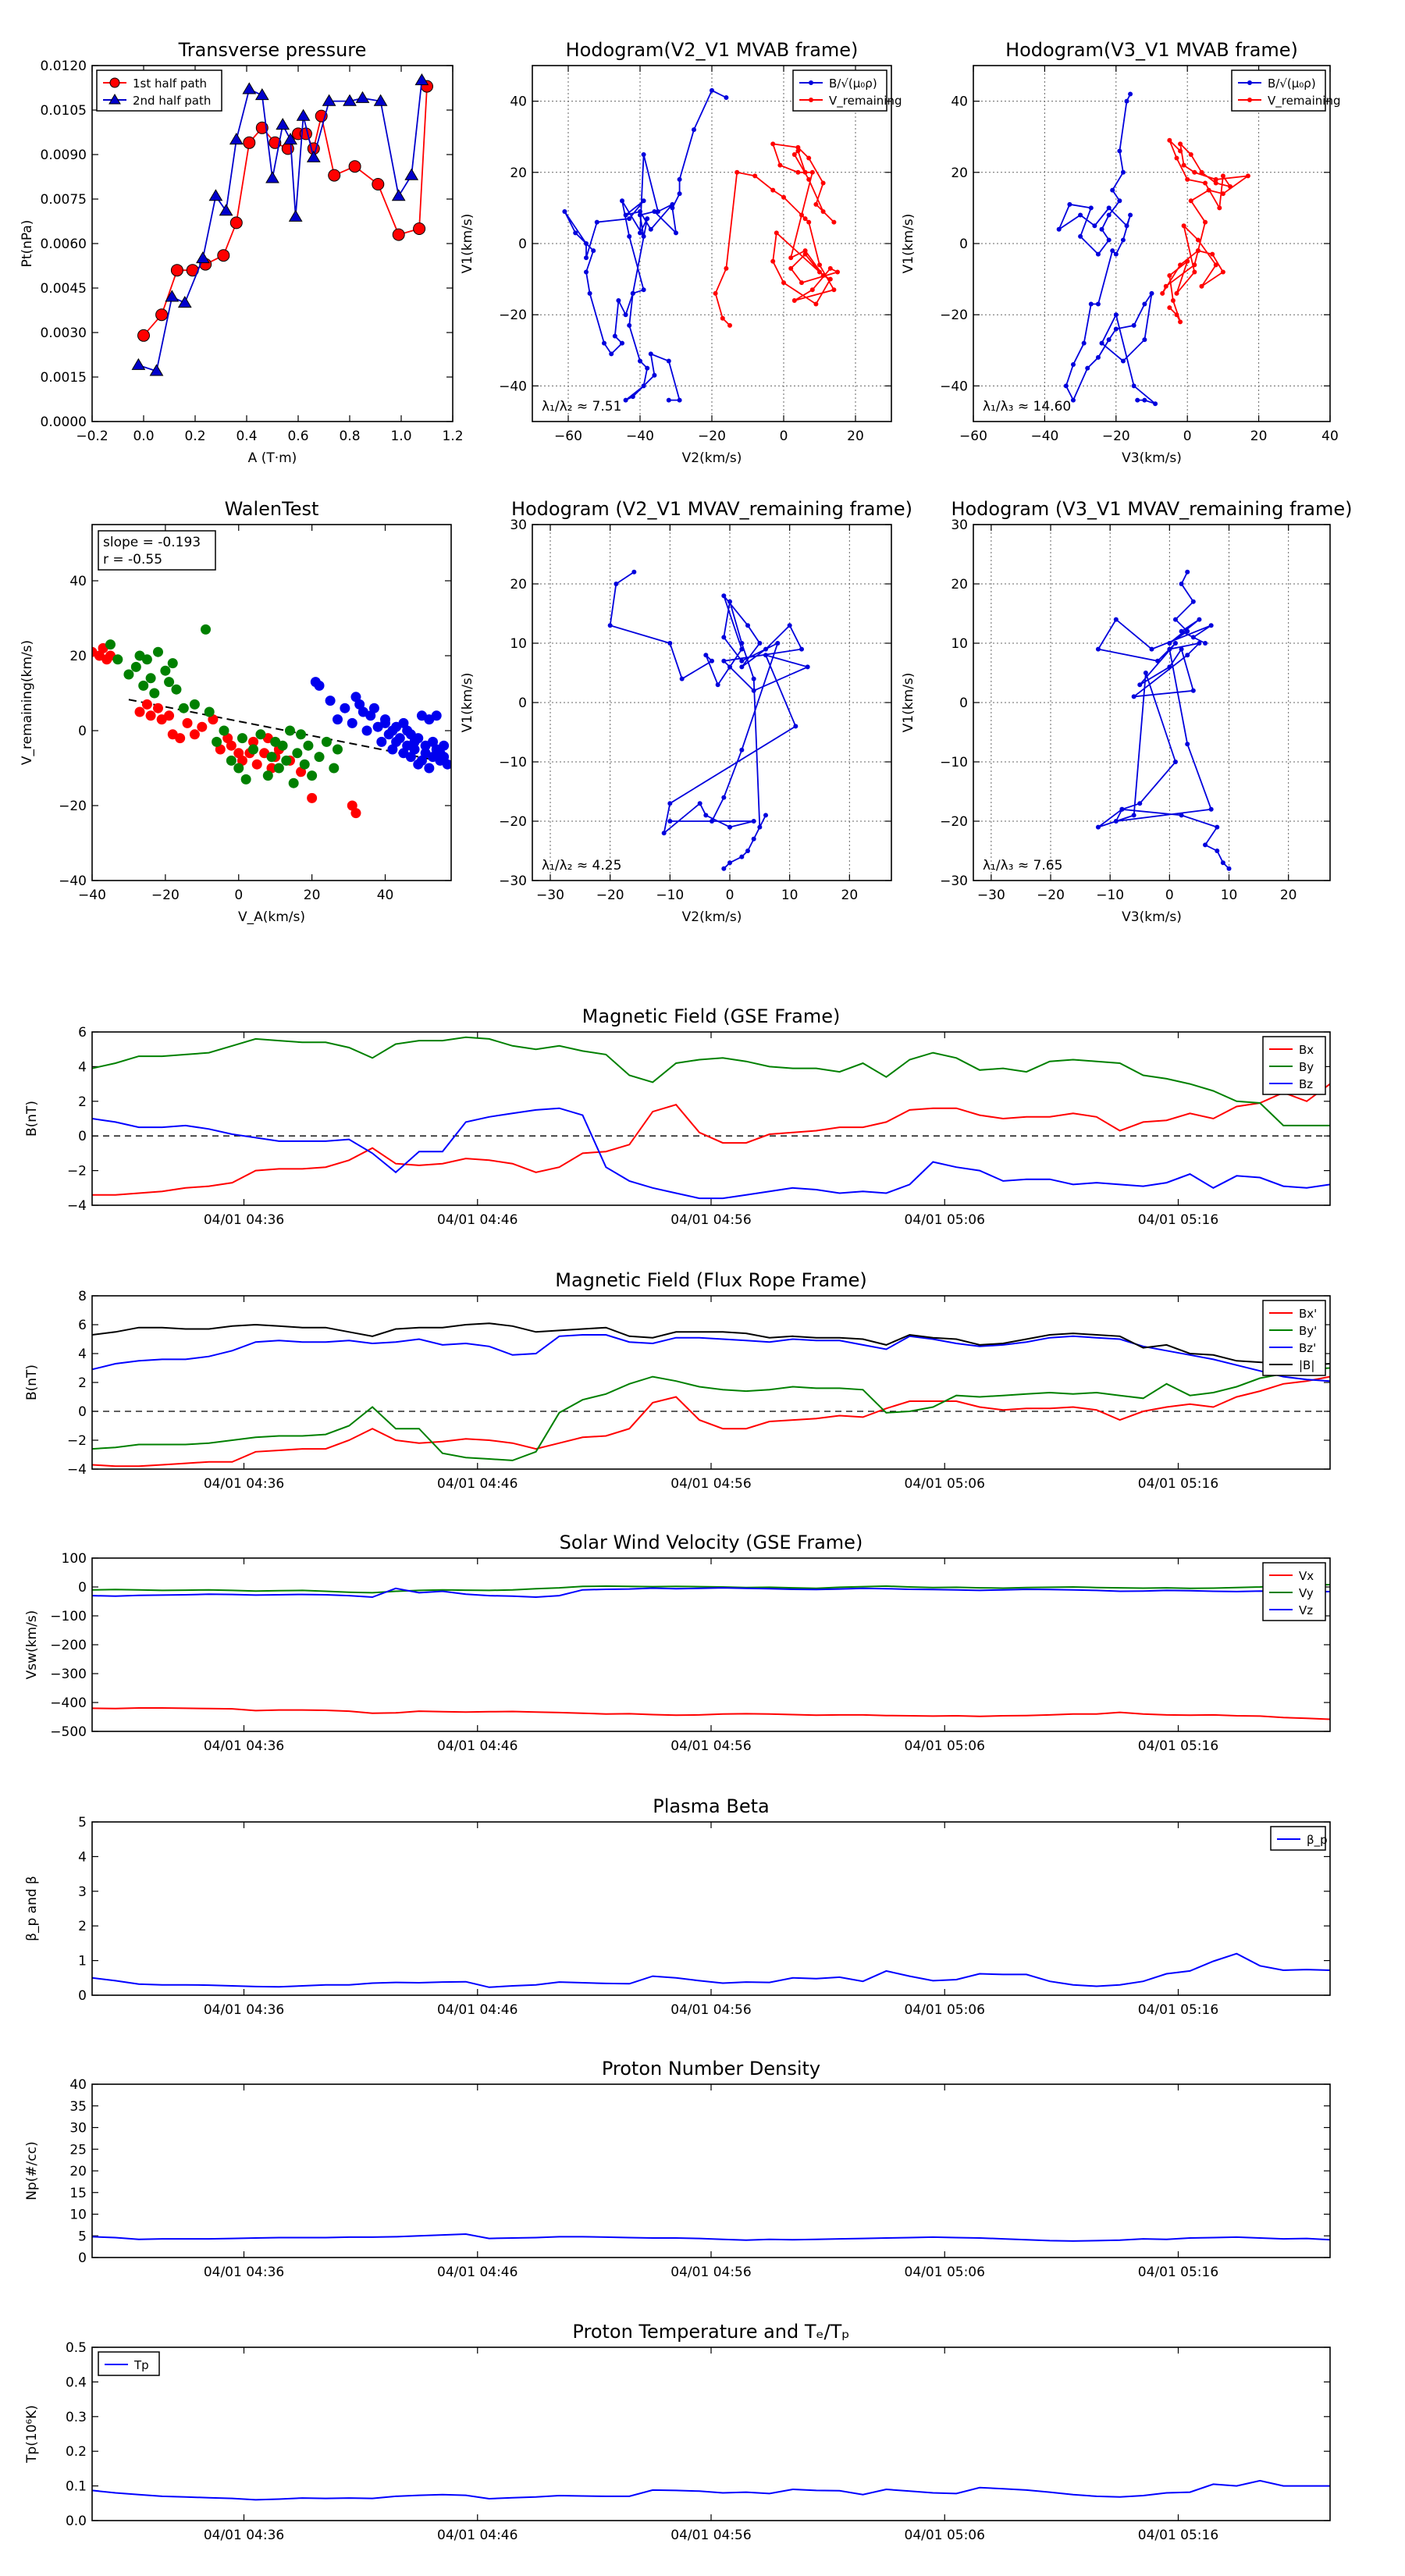 This screenshot has height=2576, width=1405. I want to click on x-tick-label: 0, so click(784, 436).